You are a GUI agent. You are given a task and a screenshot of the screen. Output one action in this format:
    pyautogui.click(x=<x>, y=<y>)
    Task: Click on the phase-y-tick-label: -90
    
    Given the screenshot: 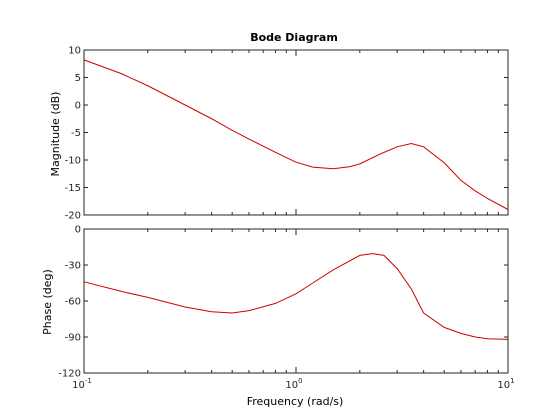 What is the action you would take?
    pyautogui.click(x=73, y=338)
    